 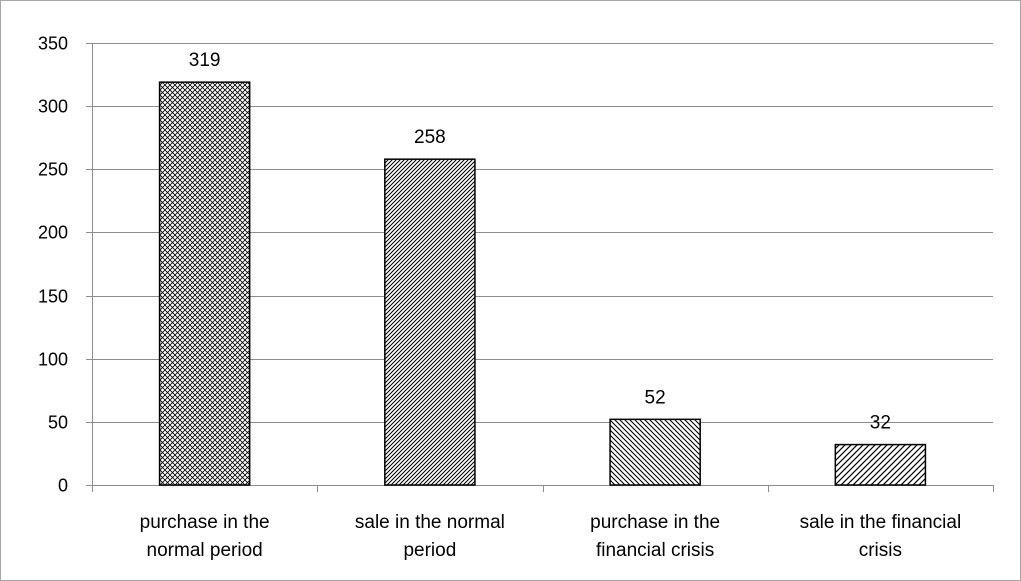 What do you see at coordinates (655, 397) in the screenshot?
I see `data-label: 52` at bounding box center [655, 397].